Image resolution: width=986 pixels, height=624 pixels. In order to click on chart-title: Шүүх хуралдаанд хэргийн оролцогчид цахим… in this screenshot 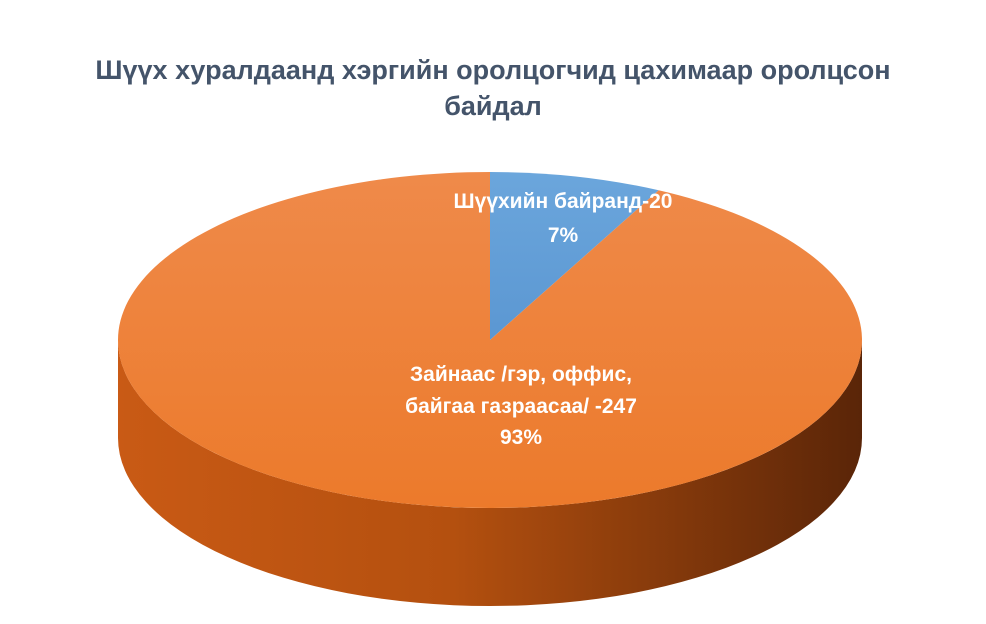, I will do `click(493, 88)`.